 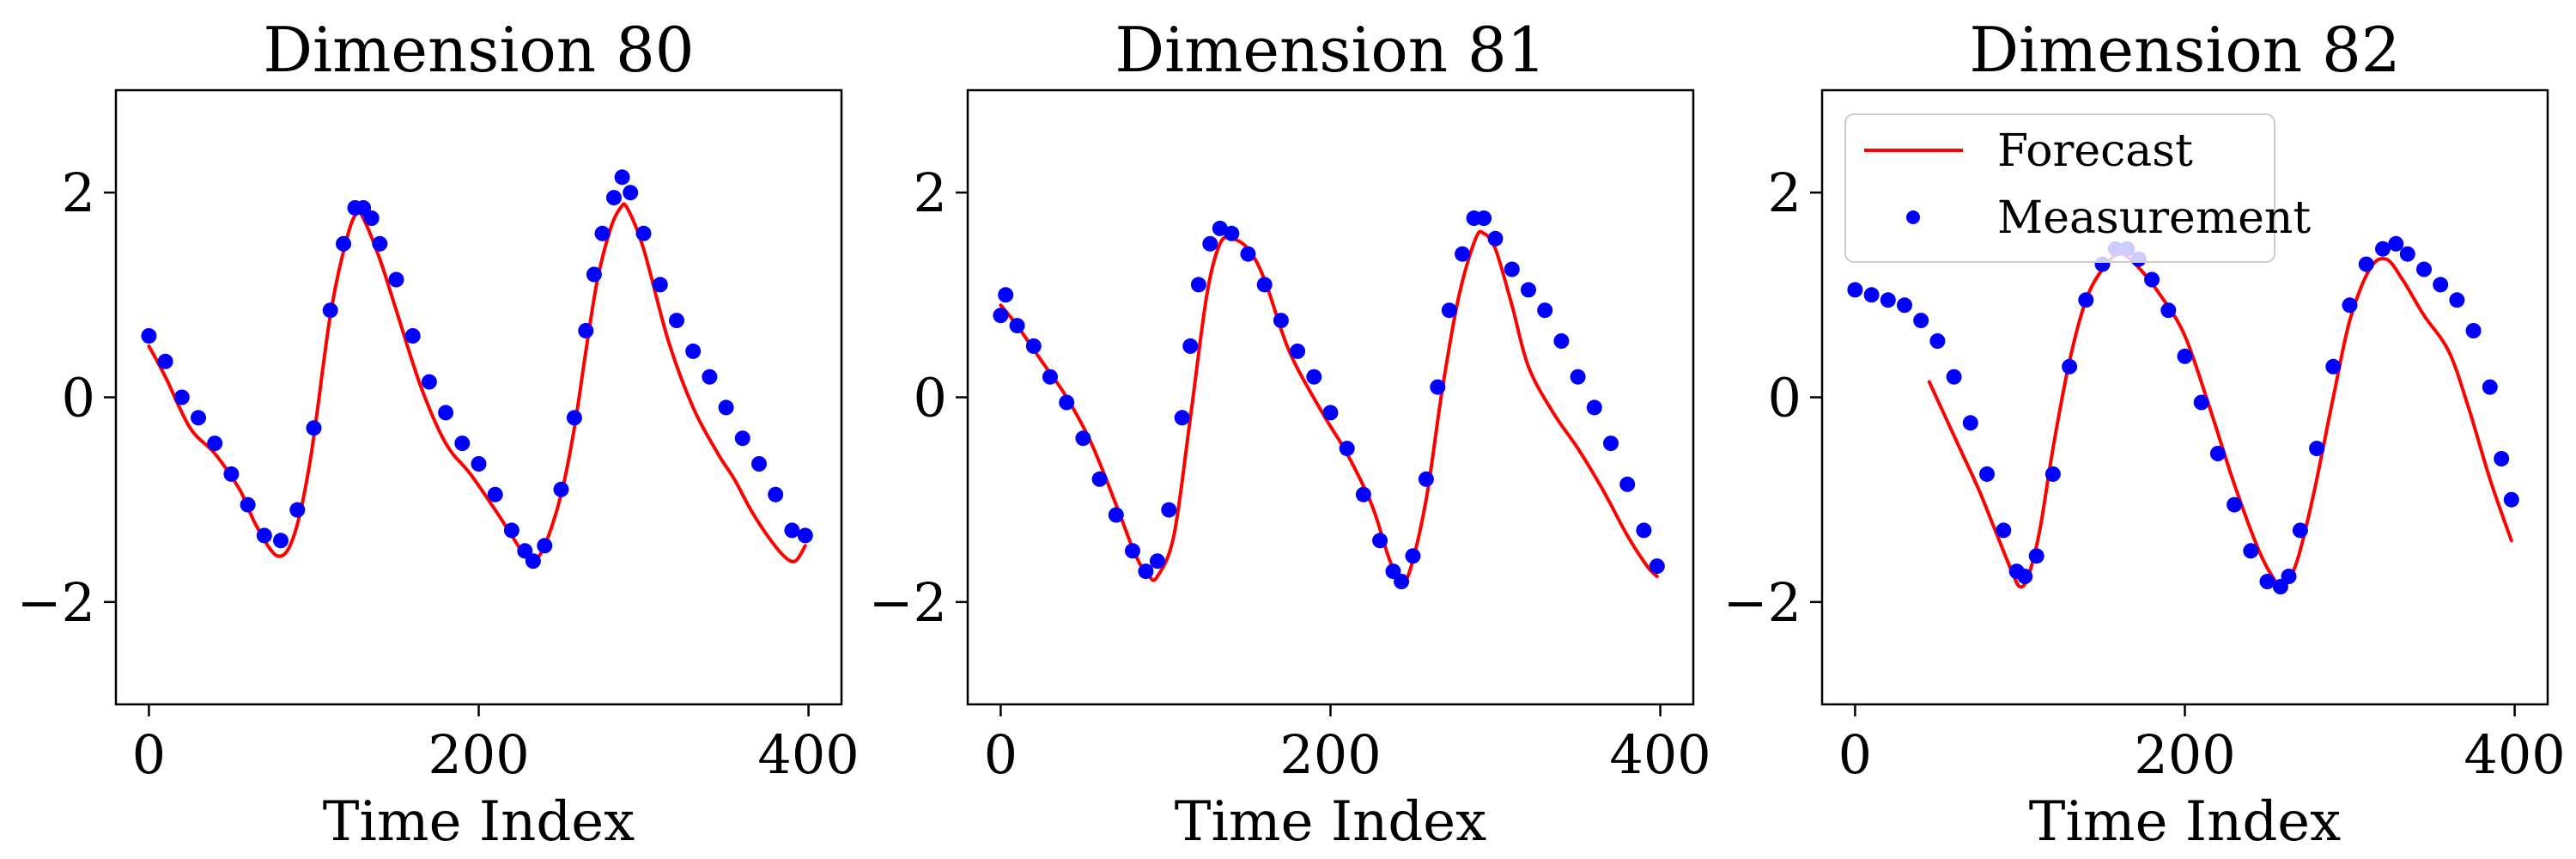 I want to click on legend: Forecast Measurement, so click(x=2077, y=188).